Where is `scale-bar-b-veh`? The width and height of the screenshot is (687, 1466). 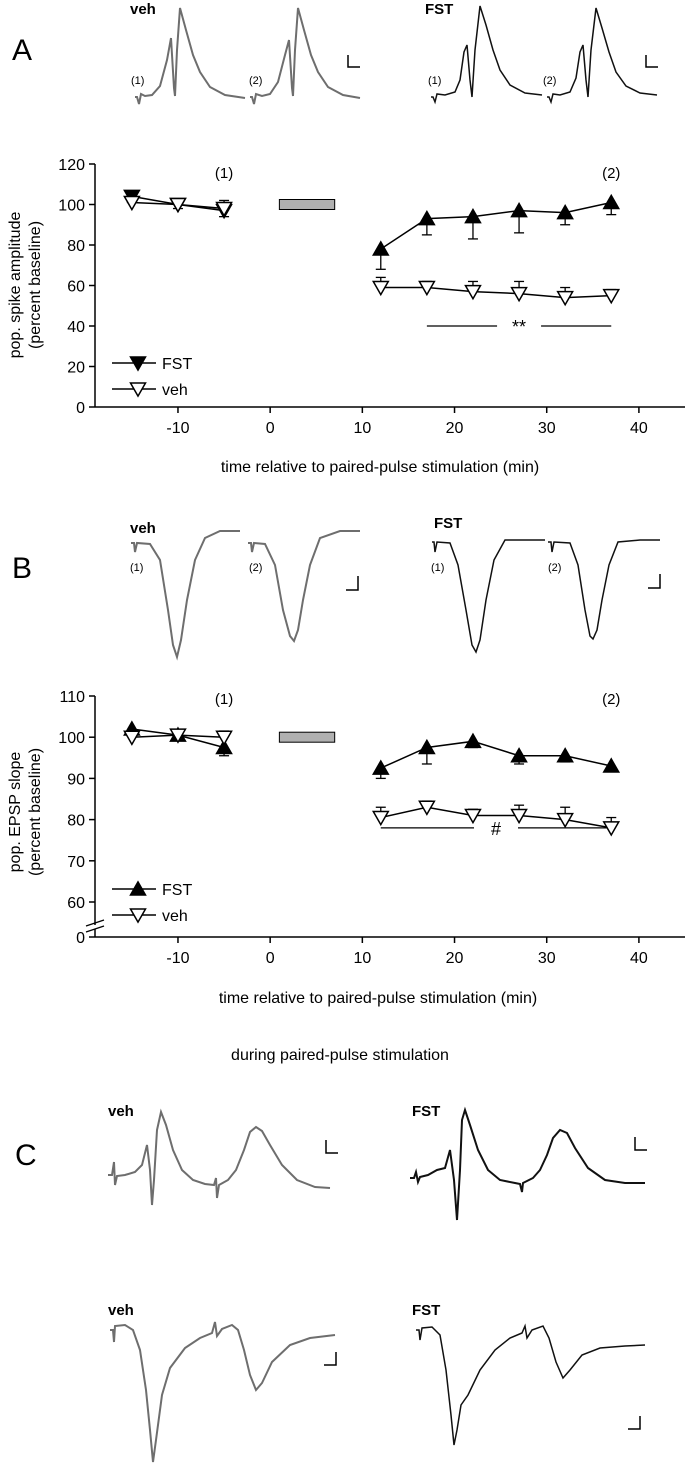
scale-bar-b-veh is located at coordinates (352, 583).